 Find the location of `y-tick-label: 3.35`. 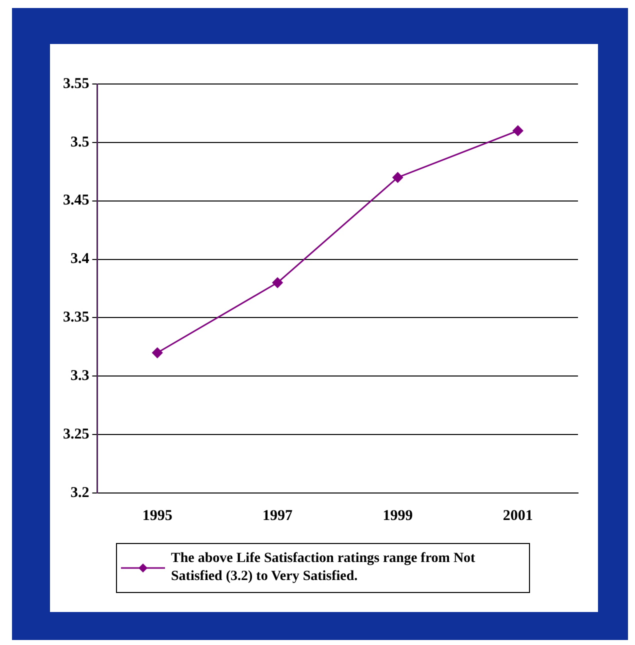

y-tick-label: 3.35 is located at coordinates (76, 318).